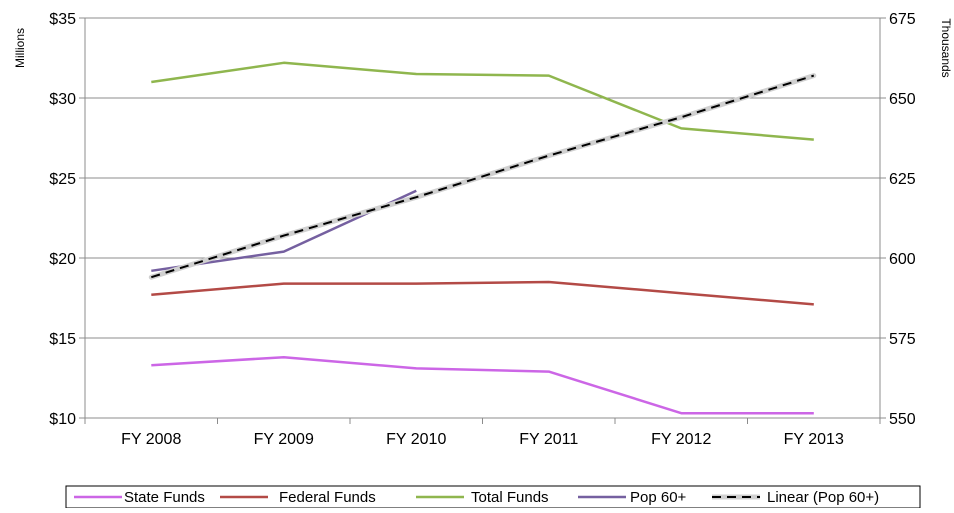  Describe the element at coordinates (482, 385) in the screenshot. I see `series-line-state-funds` at that location.